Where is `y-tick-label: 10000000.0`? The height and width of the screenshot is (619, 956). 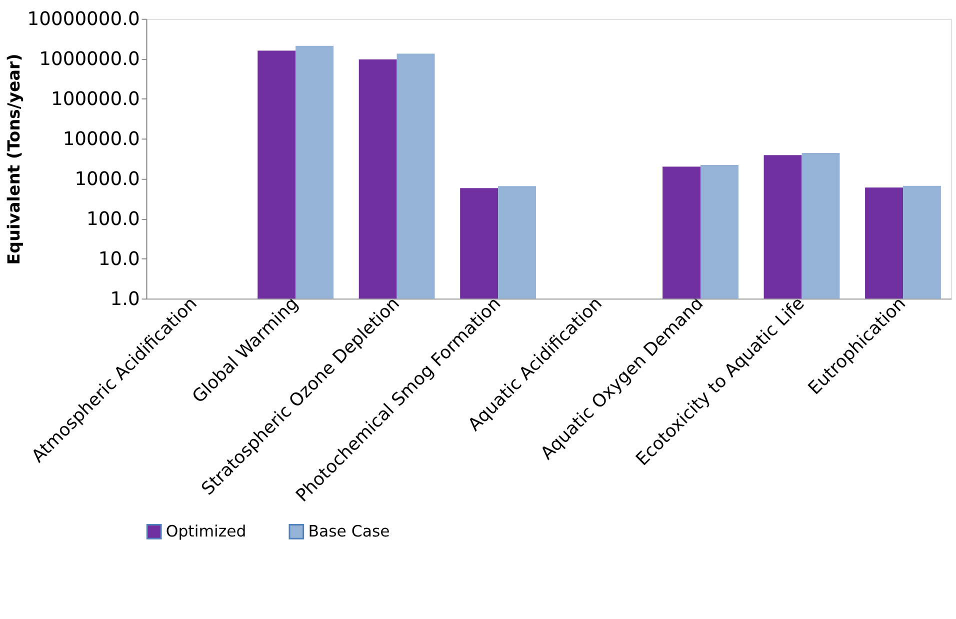 y-tick-label: 10000000.0 is located at coordinates (83, 19).